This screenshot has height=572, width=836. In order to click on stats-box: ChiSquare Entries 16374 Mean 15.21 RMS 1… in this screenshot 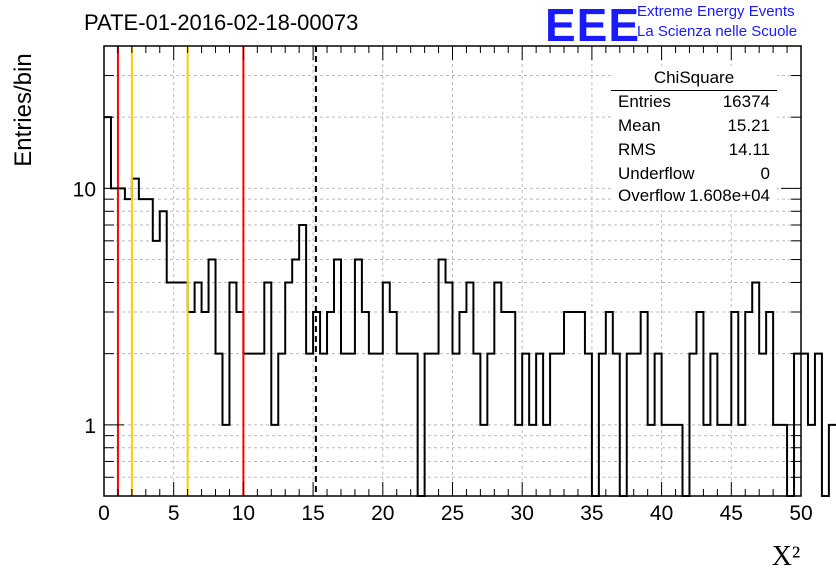, I will do `click(694, 138)`.